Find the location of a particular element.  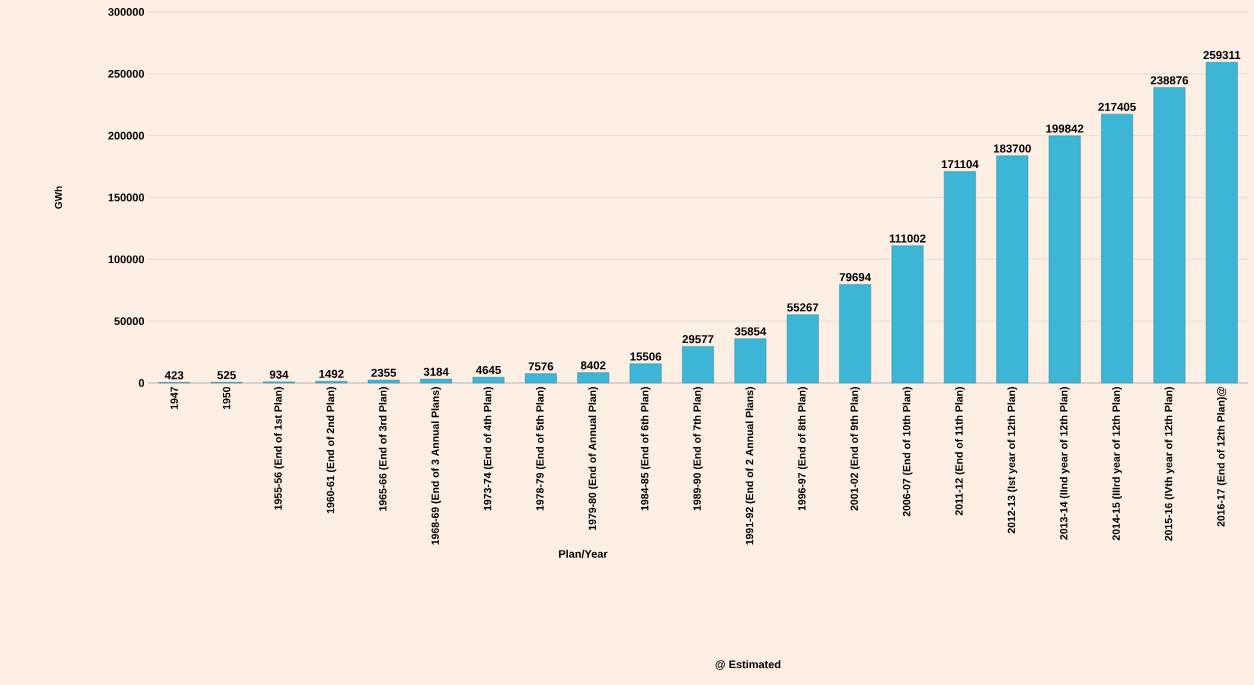

data-label: 29577 is located at coordinates (698, 339).